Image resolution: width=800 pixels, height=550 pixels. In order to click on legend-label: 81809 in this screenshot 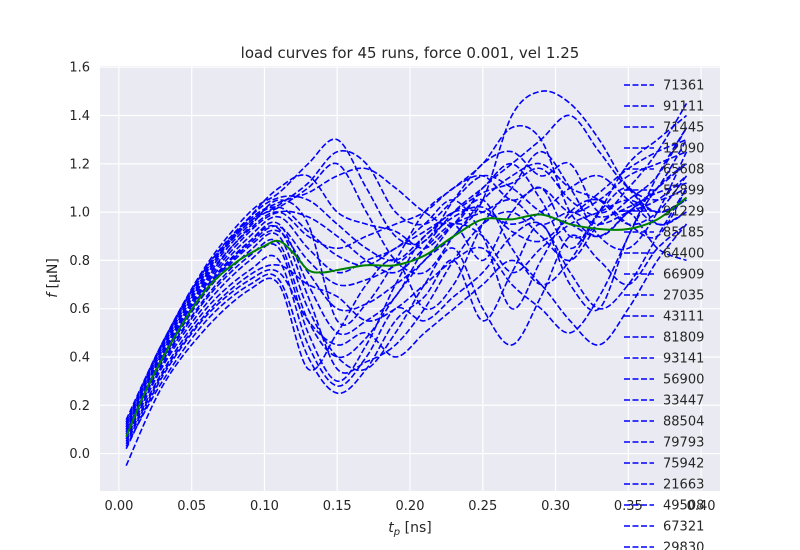, I will do `click(683, 338)`.